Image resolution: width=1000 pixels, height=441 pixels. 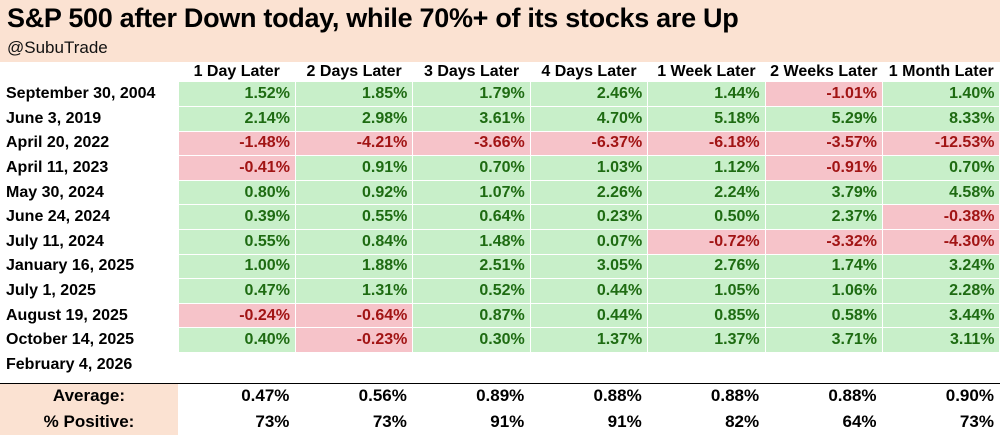 What do you see at coordinates (706, 217) in the screenshot?
I see `return-cell: 0.50%` at bounding box center [706, 217].